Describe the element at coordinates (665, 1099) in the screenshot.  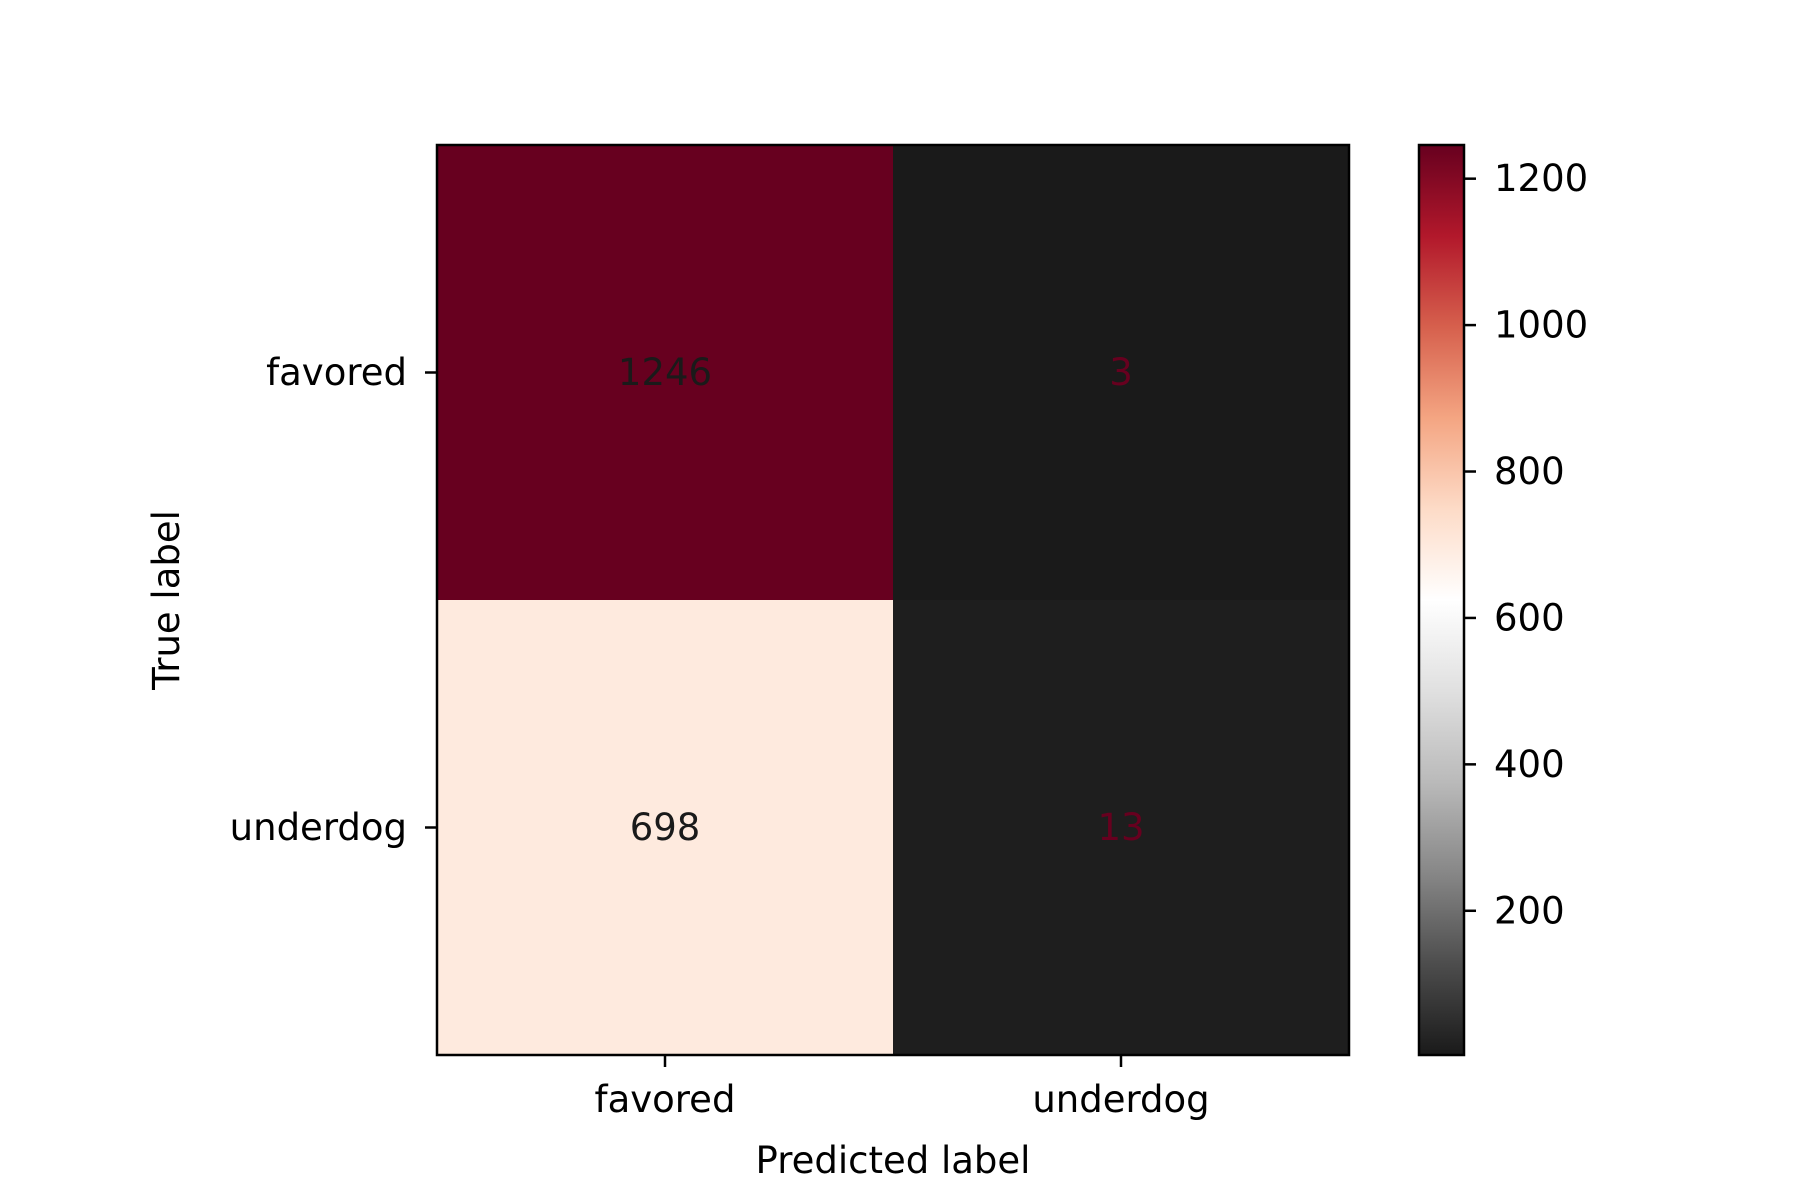
I see `x-tick-label: favored` at that location.